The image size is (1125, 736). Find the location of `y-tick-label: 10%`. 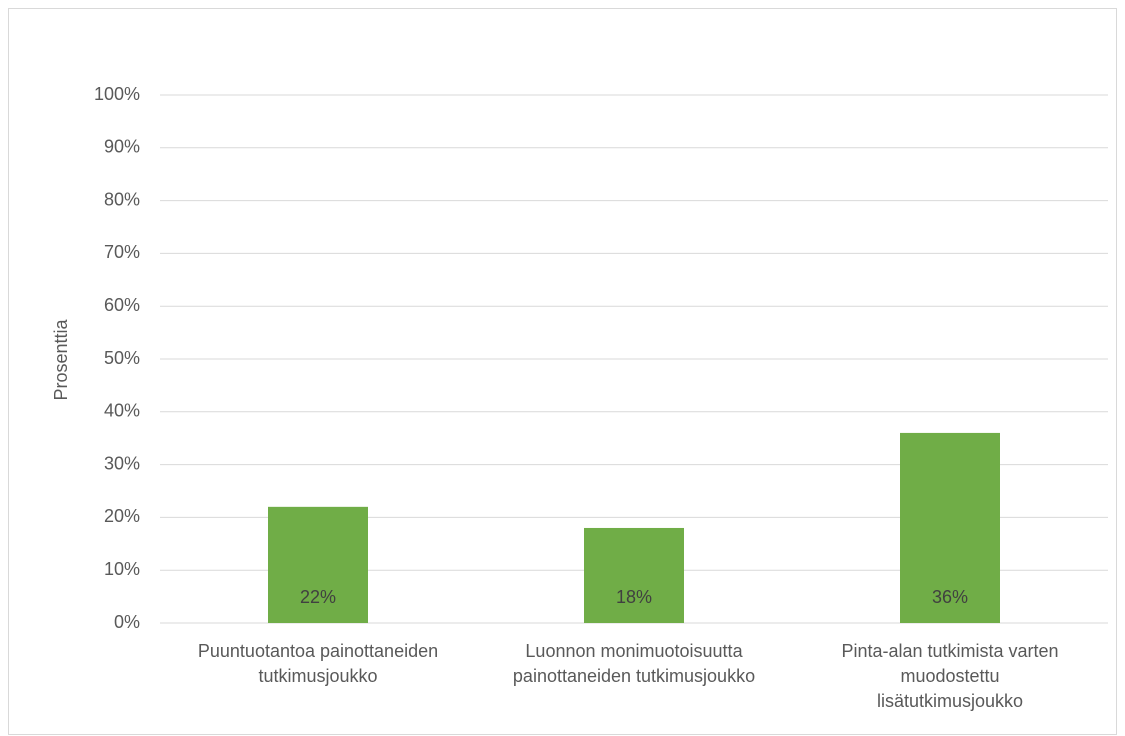

y-tick-label: 10% is located at coordinates (122, 569).